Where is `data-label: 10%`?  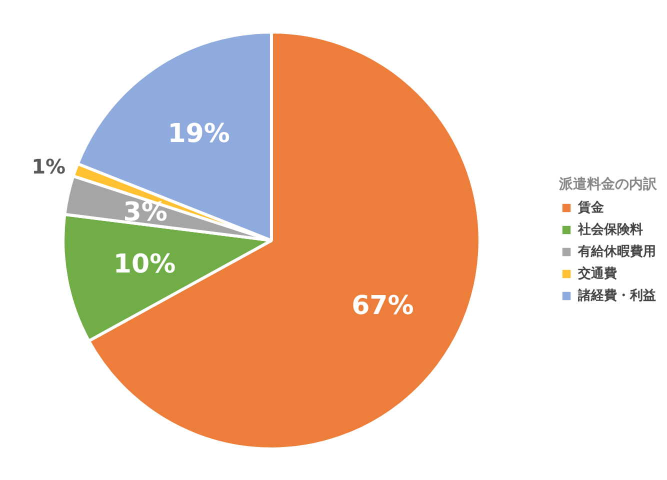
data-label: 10% is located at coordinates (144, 265).